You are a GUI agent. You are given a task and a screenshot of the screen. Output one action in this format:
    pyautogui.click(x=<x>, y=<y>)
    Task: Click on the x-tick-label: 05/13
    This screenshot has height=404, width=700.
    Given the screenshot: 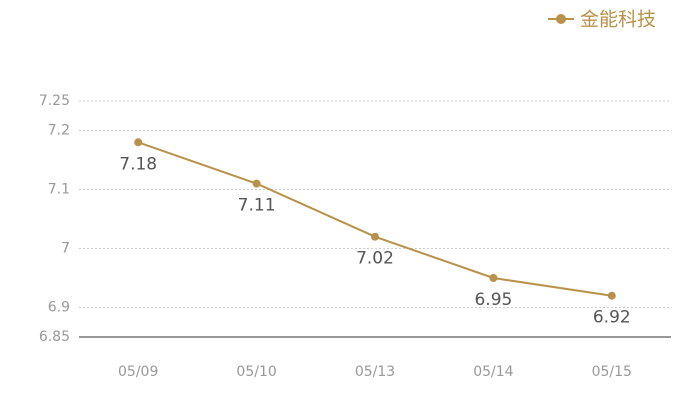 What is the action you would take?
    pyautogui.click(x=375, y=372)
    